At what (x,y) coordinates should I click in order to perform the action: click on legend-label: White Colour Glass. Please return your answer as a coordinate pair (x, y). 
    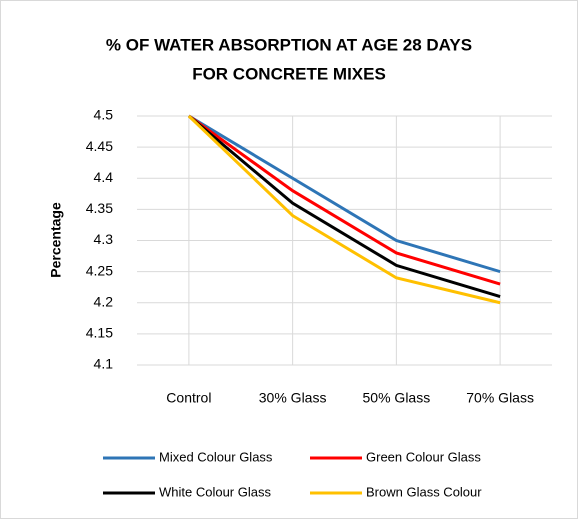
    Looking at the image, I should click on (215, 491).